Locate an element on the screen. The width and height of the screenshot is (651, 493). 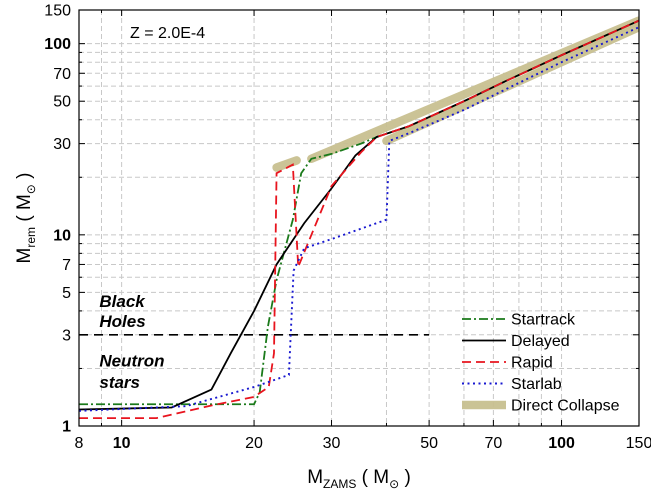
y-axis-label-main: M is located at coordinates (24, 256).